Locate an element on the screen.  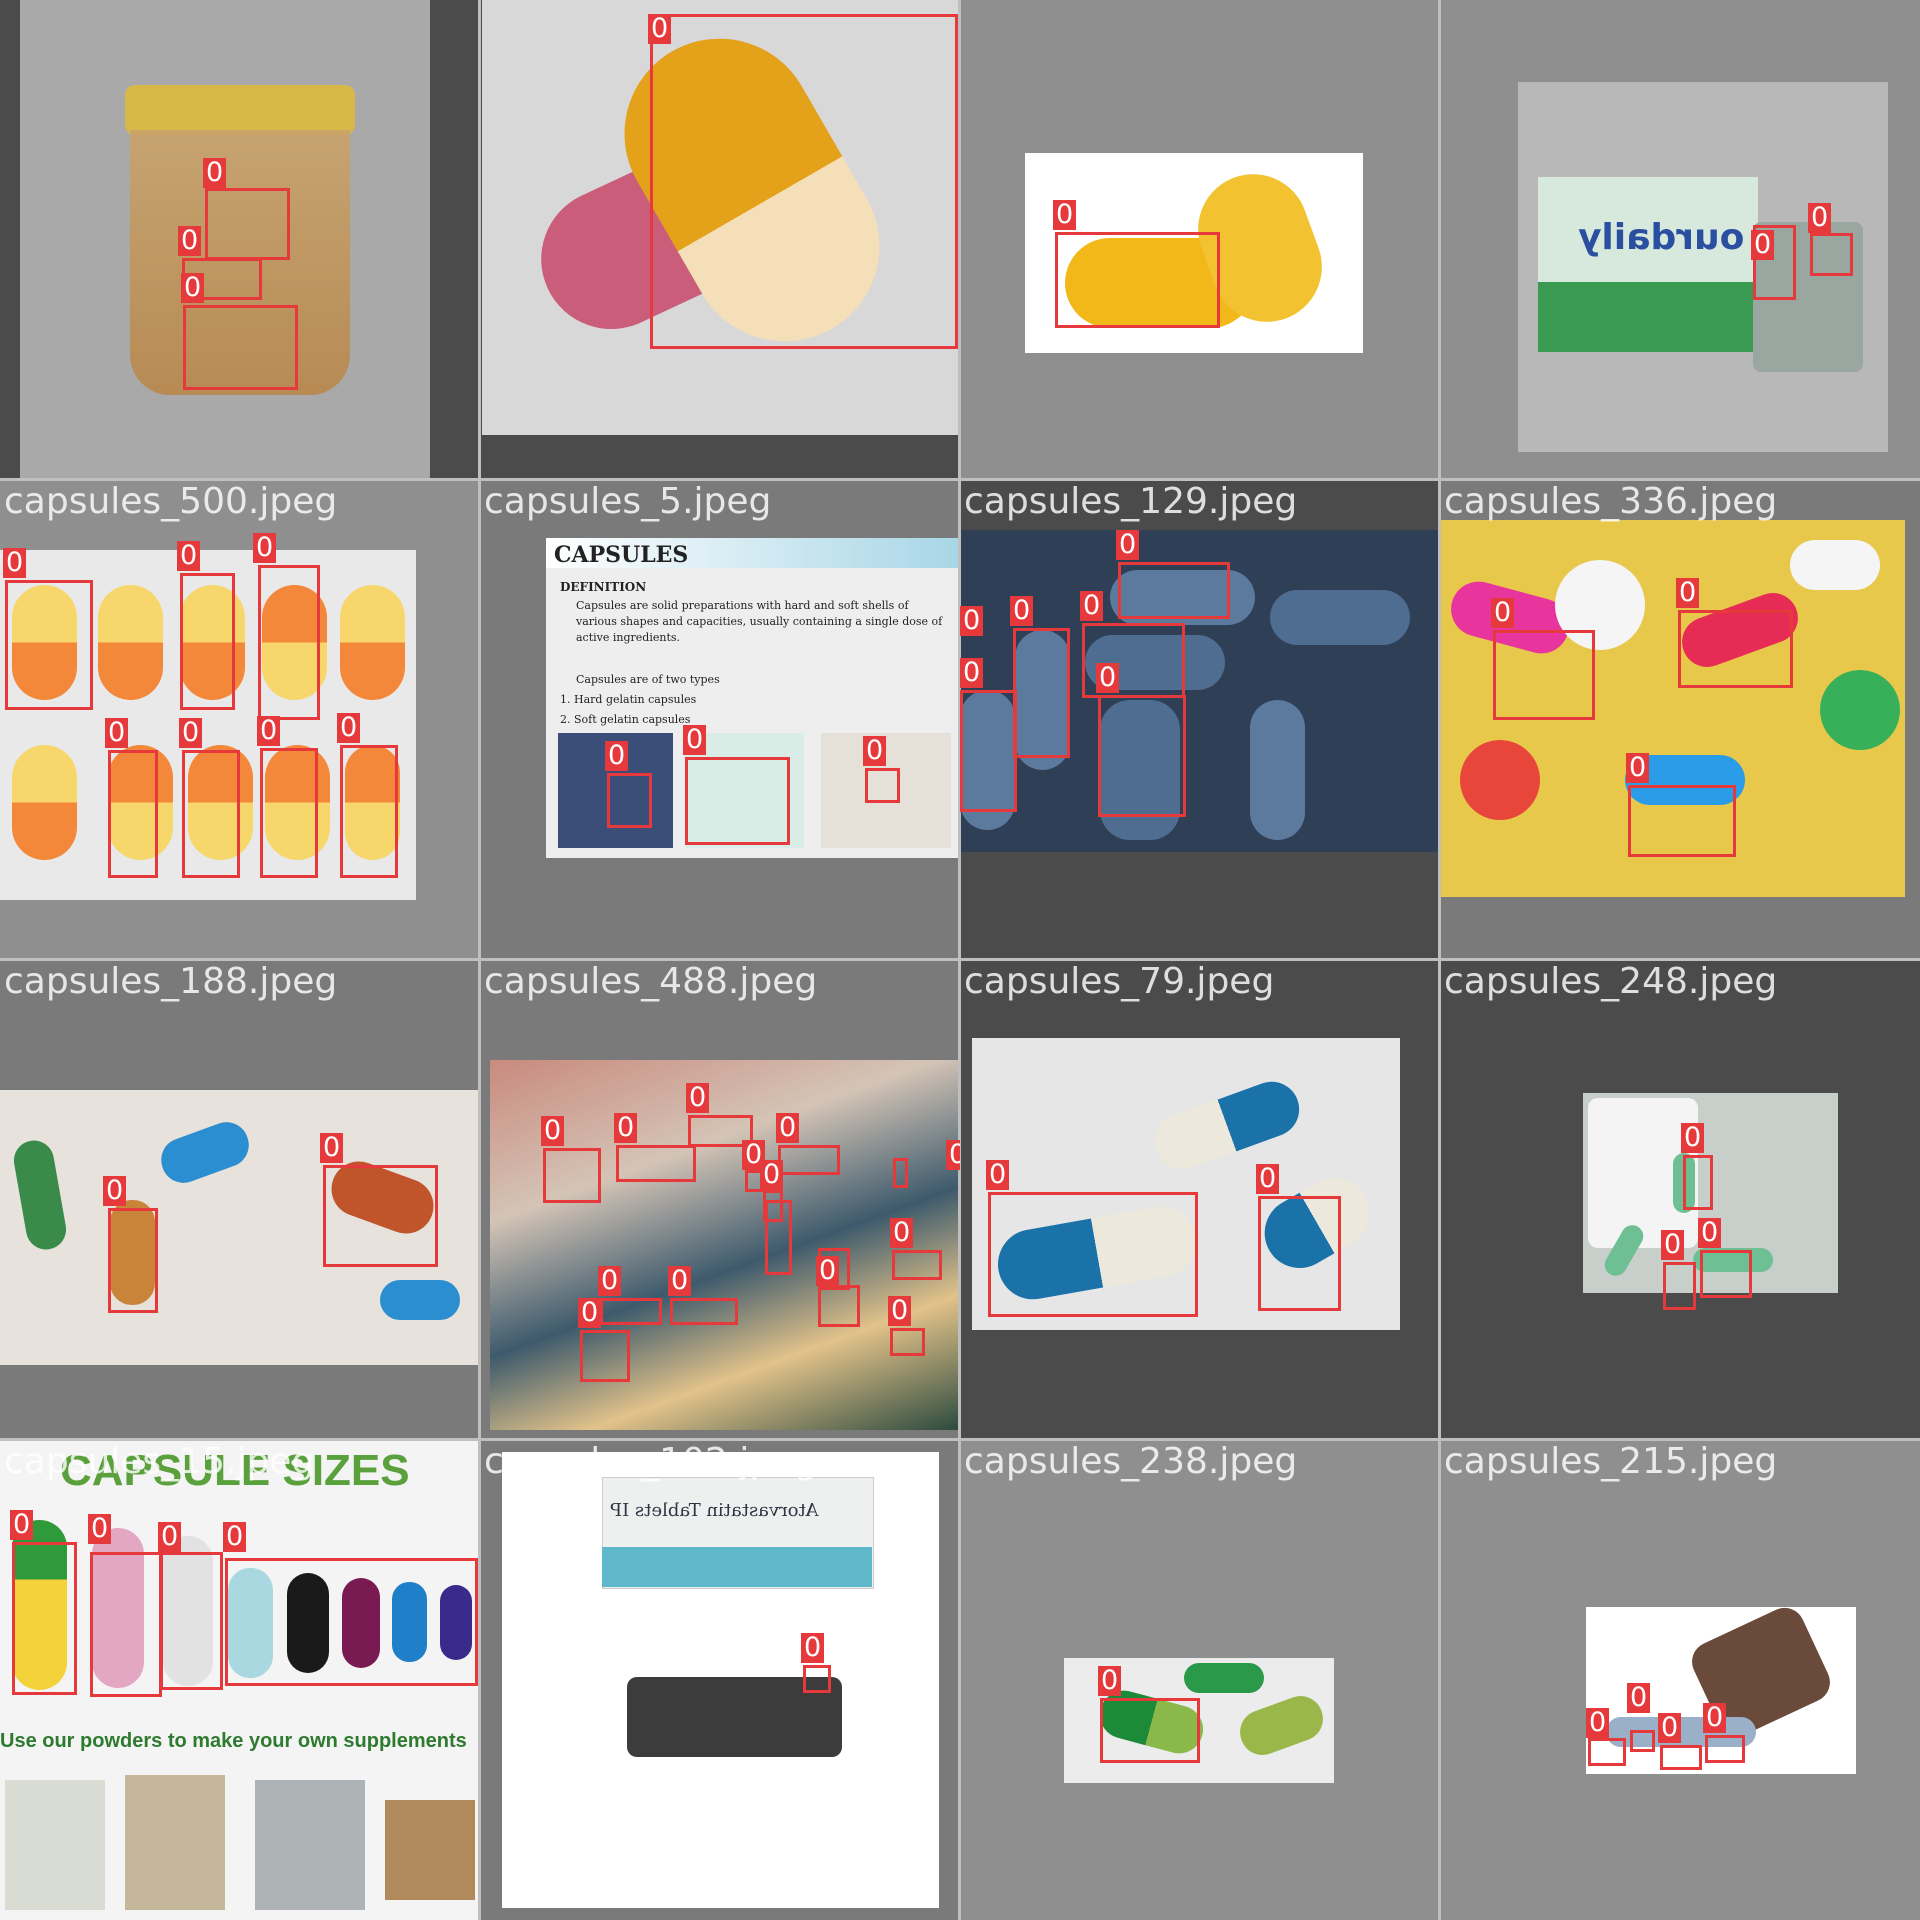
brand-text: ourdaily is located at coordinates (1661, 237).